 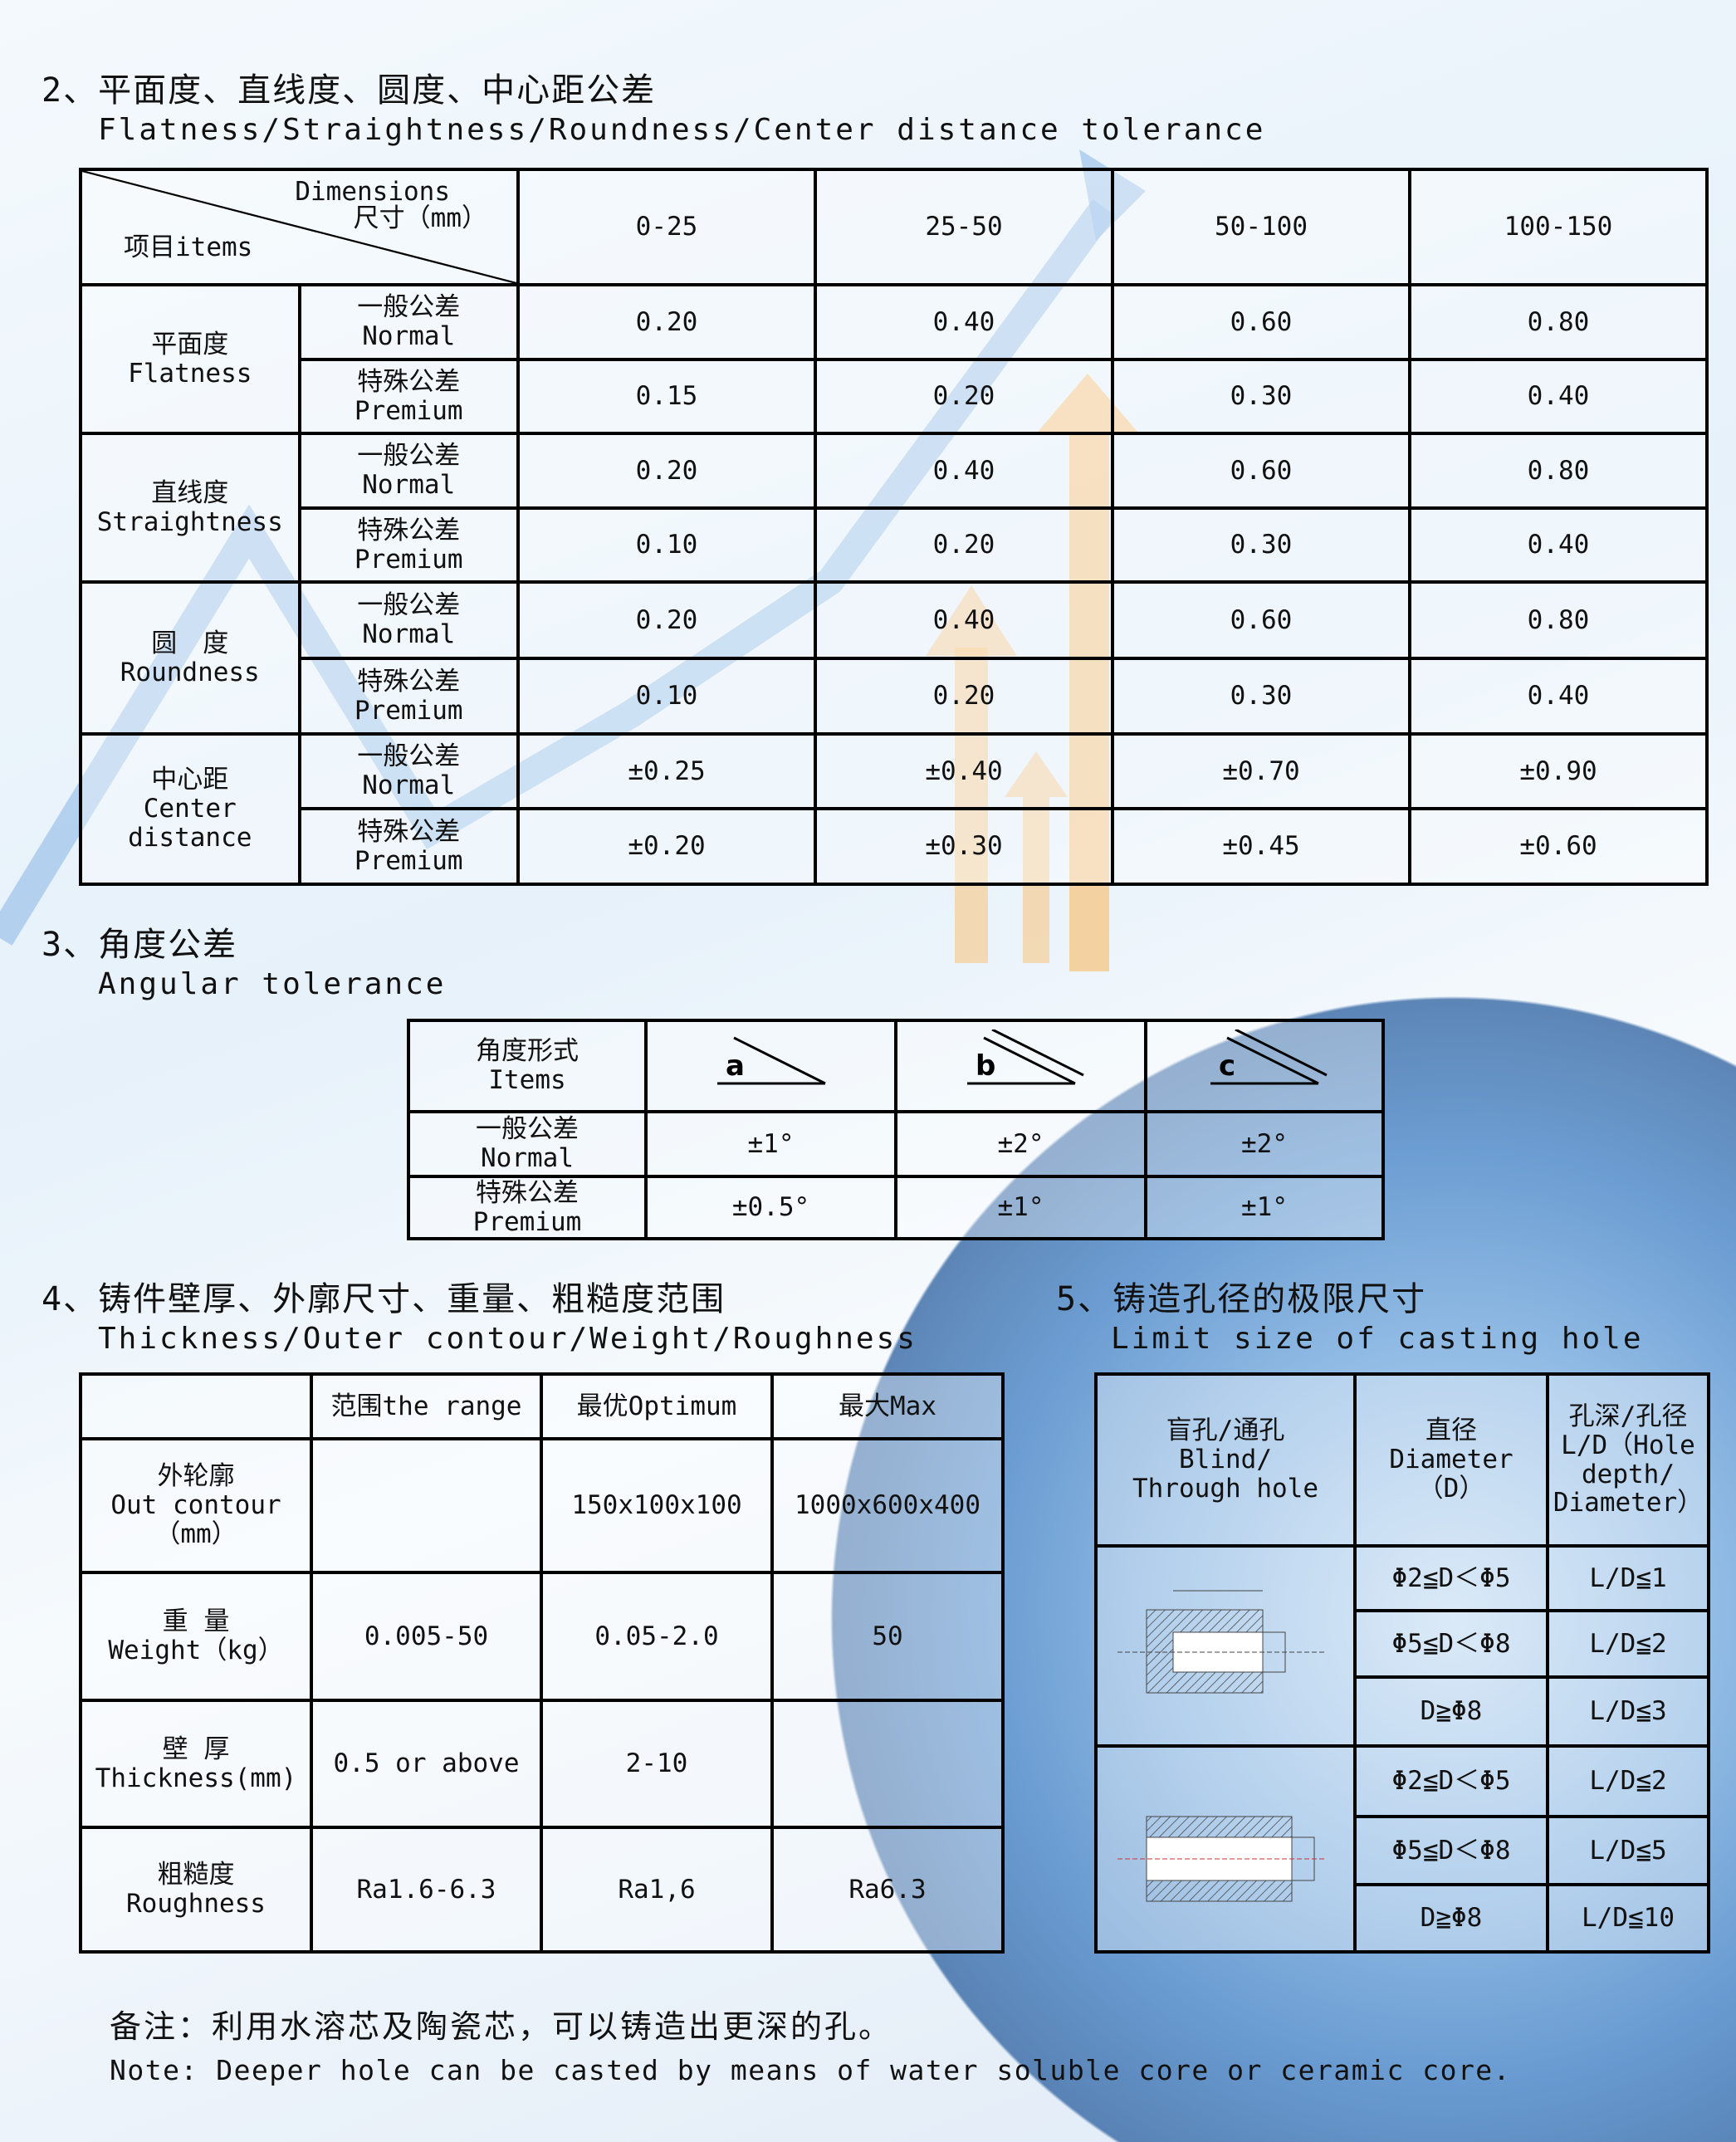 I want to click on table-row: Φ5≦D＜Φ8 L/D≦2, so click(x=1403, y=1644).